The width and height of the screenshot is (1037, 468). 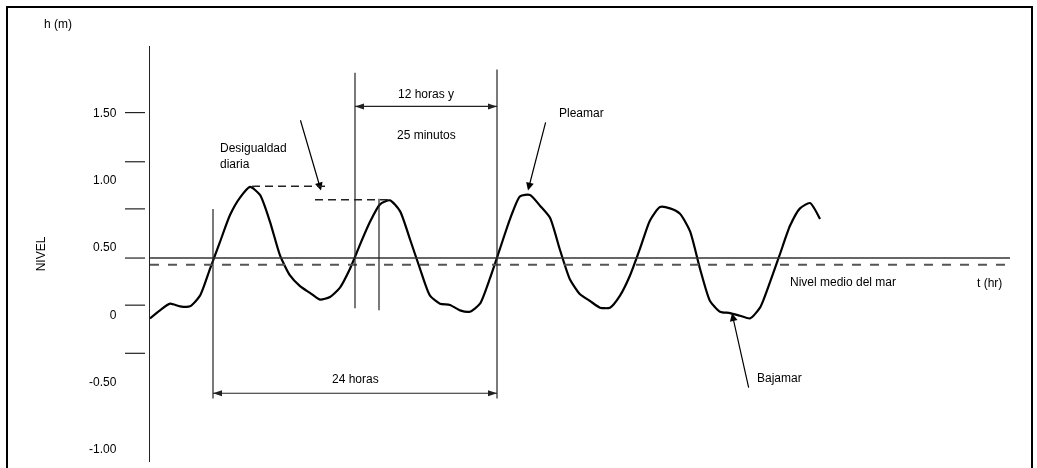 I want to click on y-tick-label: 1.50, so click(x=105, y=113).